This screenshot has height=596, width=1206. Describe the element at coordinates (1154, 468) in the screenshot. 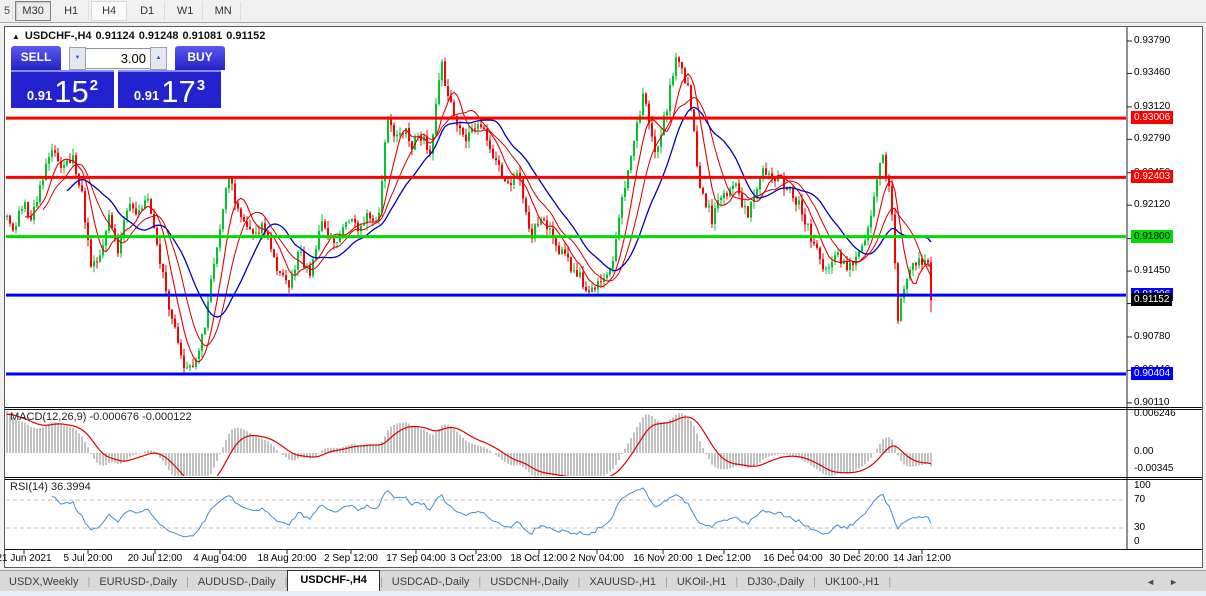

I see `macd-scale-label: -0.00345` at that location.